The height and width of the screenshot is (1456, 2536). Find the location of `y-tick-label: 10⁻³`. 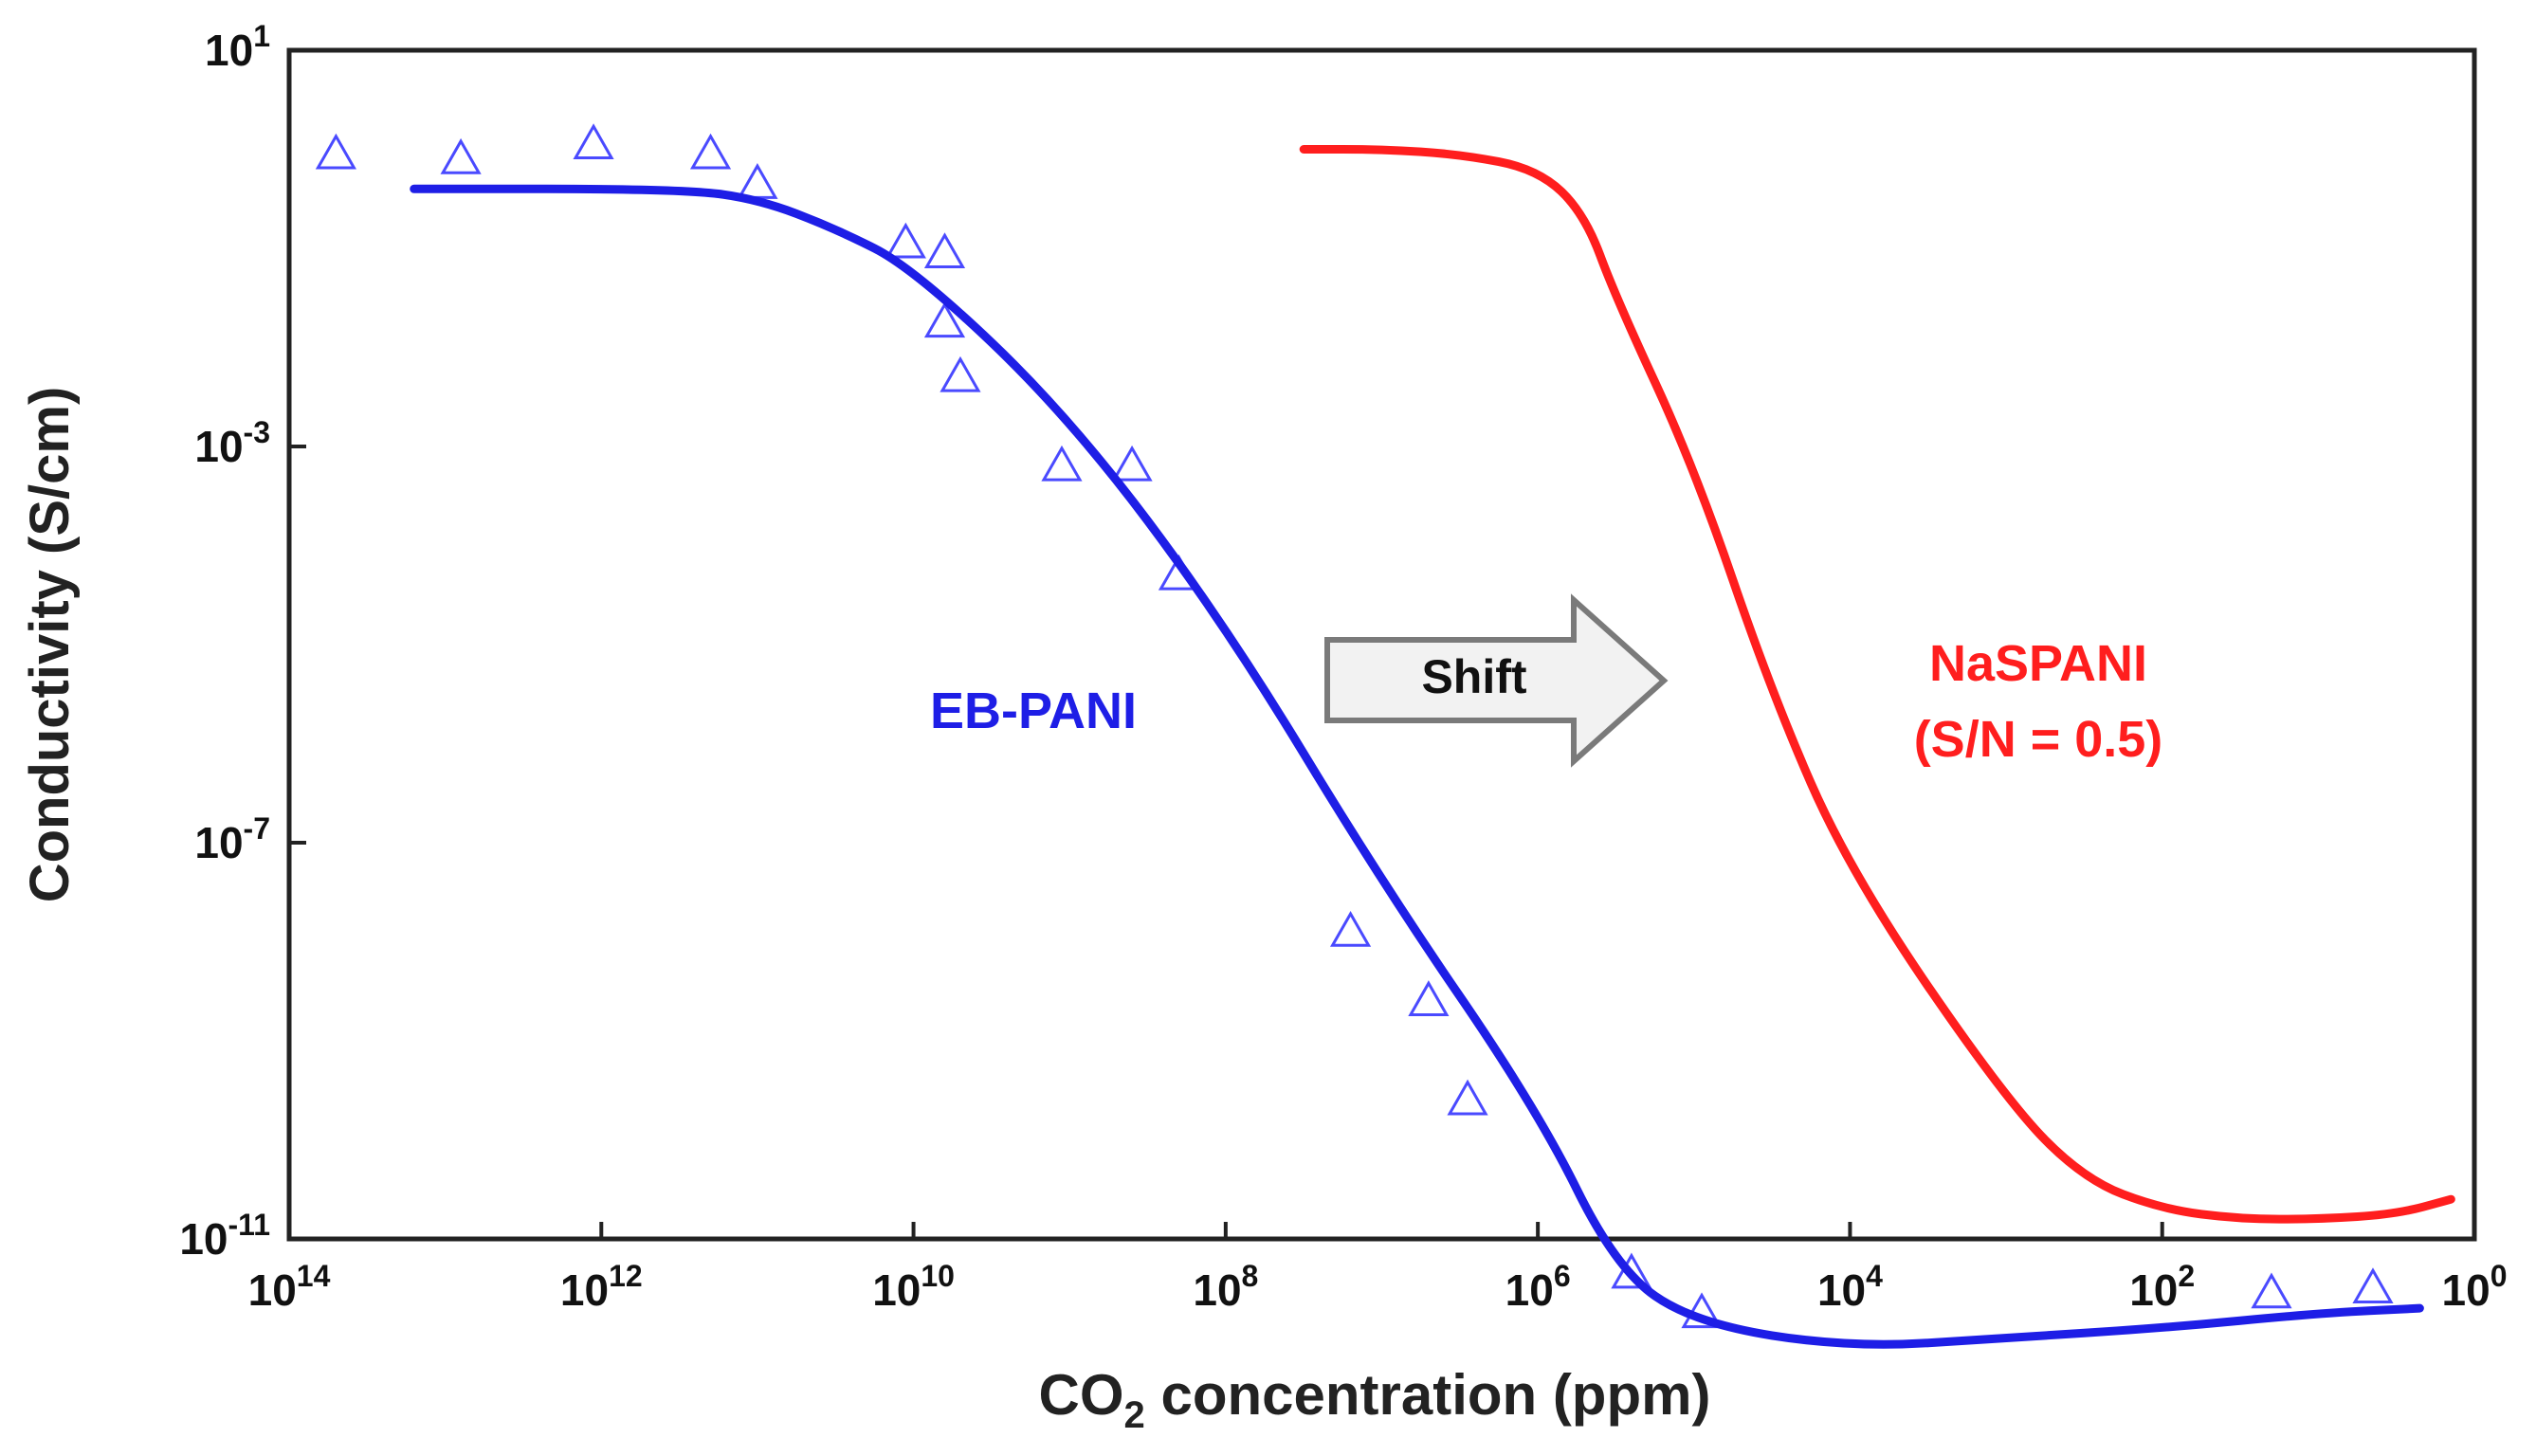

y-tick-label: 10⁻³ is located at coordinates (232, 443).